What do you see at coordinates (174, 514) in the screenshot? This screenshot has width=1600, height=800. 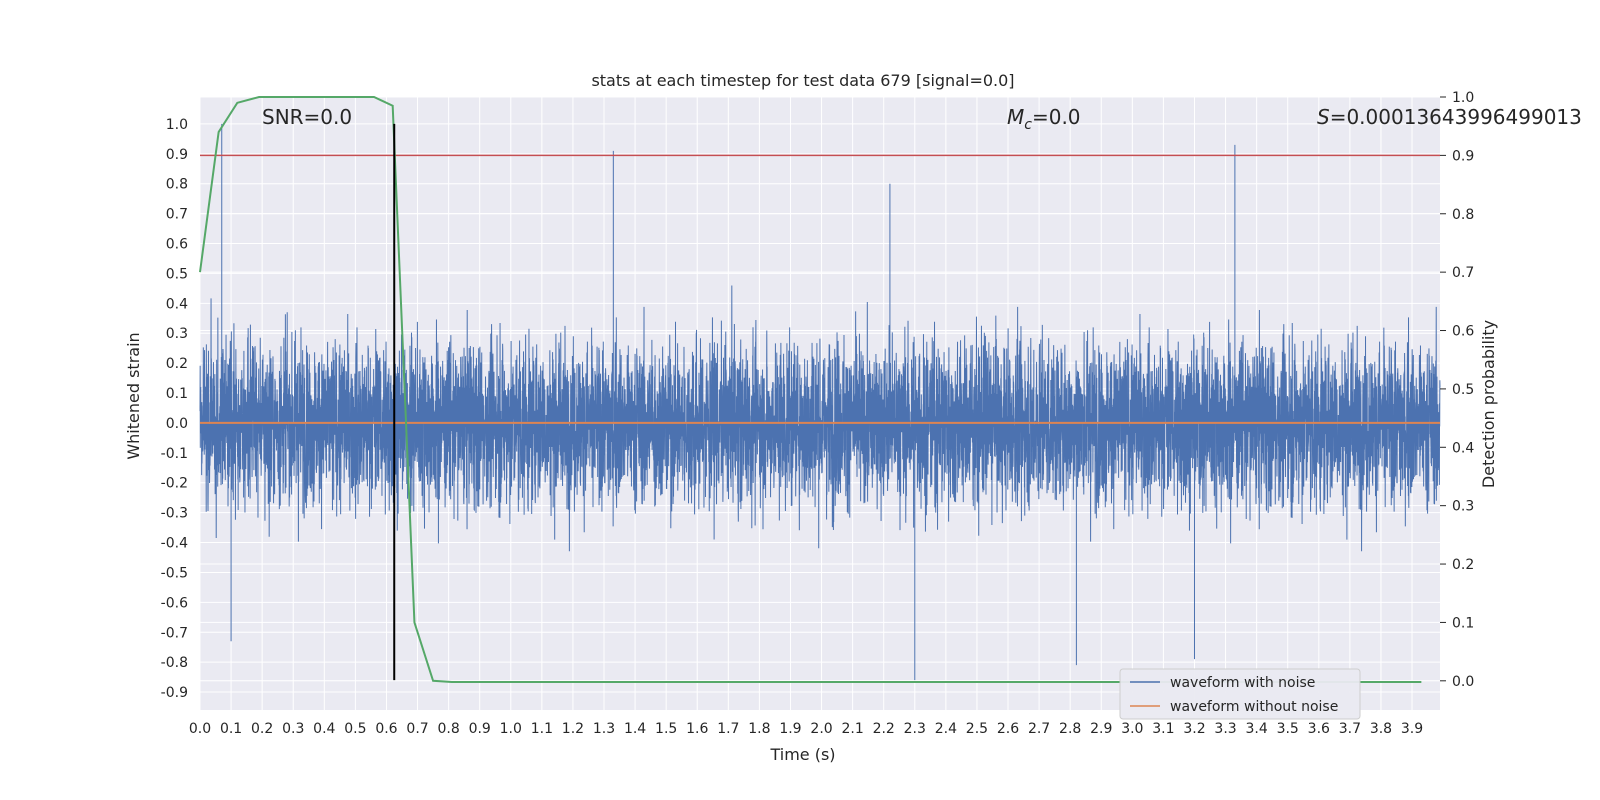 I see `y-tick-label: -0.3` at bounding box center [174, 514].